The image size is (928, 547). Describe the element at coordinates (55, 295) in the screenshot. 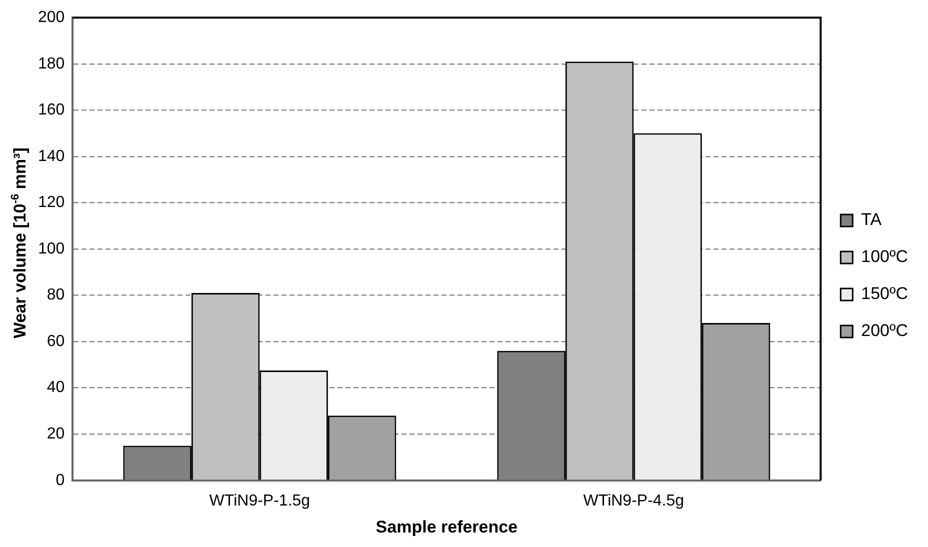

I see `y-tick-label: 80` at that location.